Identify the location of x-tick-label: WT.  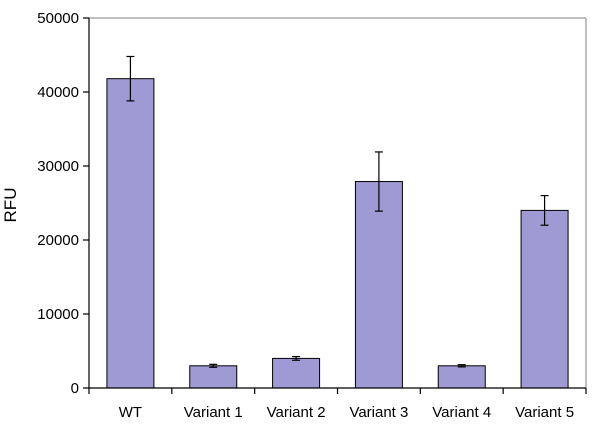
(130, 412).